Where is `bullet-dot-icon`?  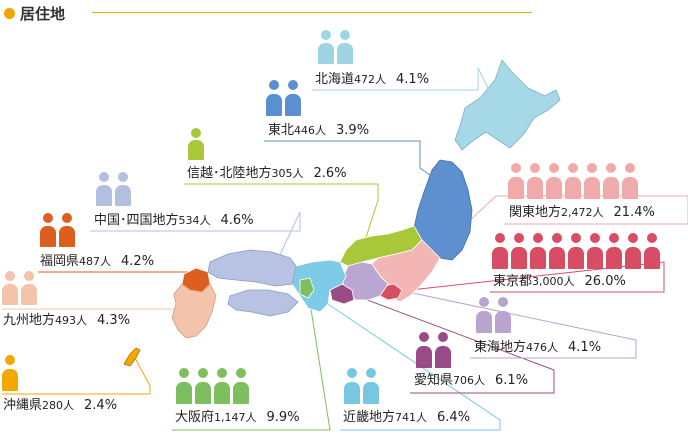
bullet-dot-icon is located at coordinates (9, 13).